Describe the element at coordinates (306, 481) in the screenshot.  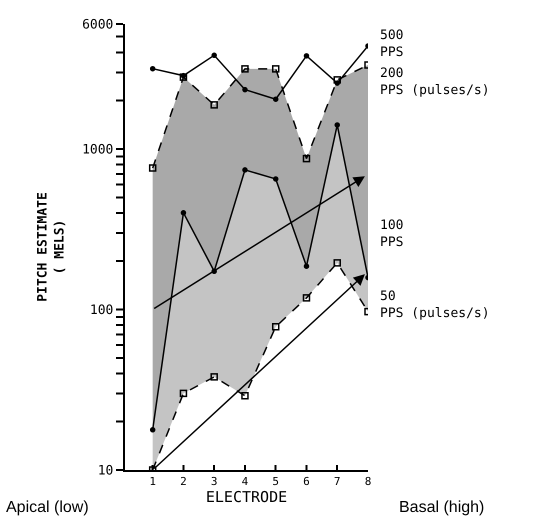
I see `x-tick-label: 6` at that location.